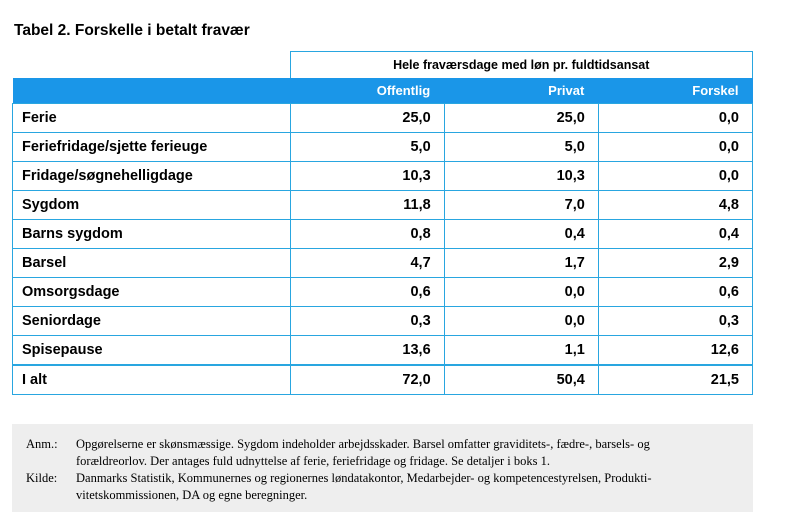 The height and width of the screenshot is (528, 811). I want to click on table-row: Feriefridage/sjette ferieuge 5,0 5,0 0,0, so click(383, 147).